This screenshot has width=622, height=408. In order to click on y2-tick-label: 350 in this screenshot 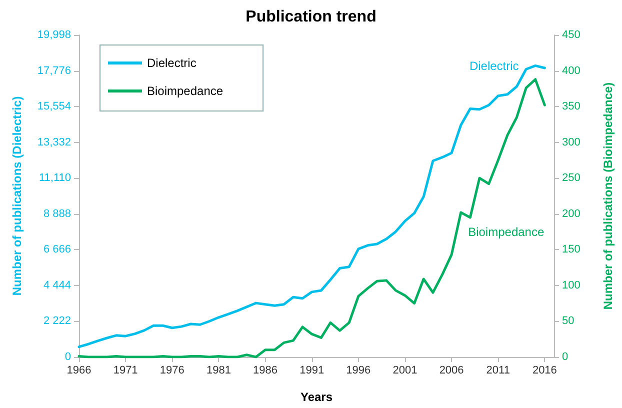, I will do `click(571, 106)`.